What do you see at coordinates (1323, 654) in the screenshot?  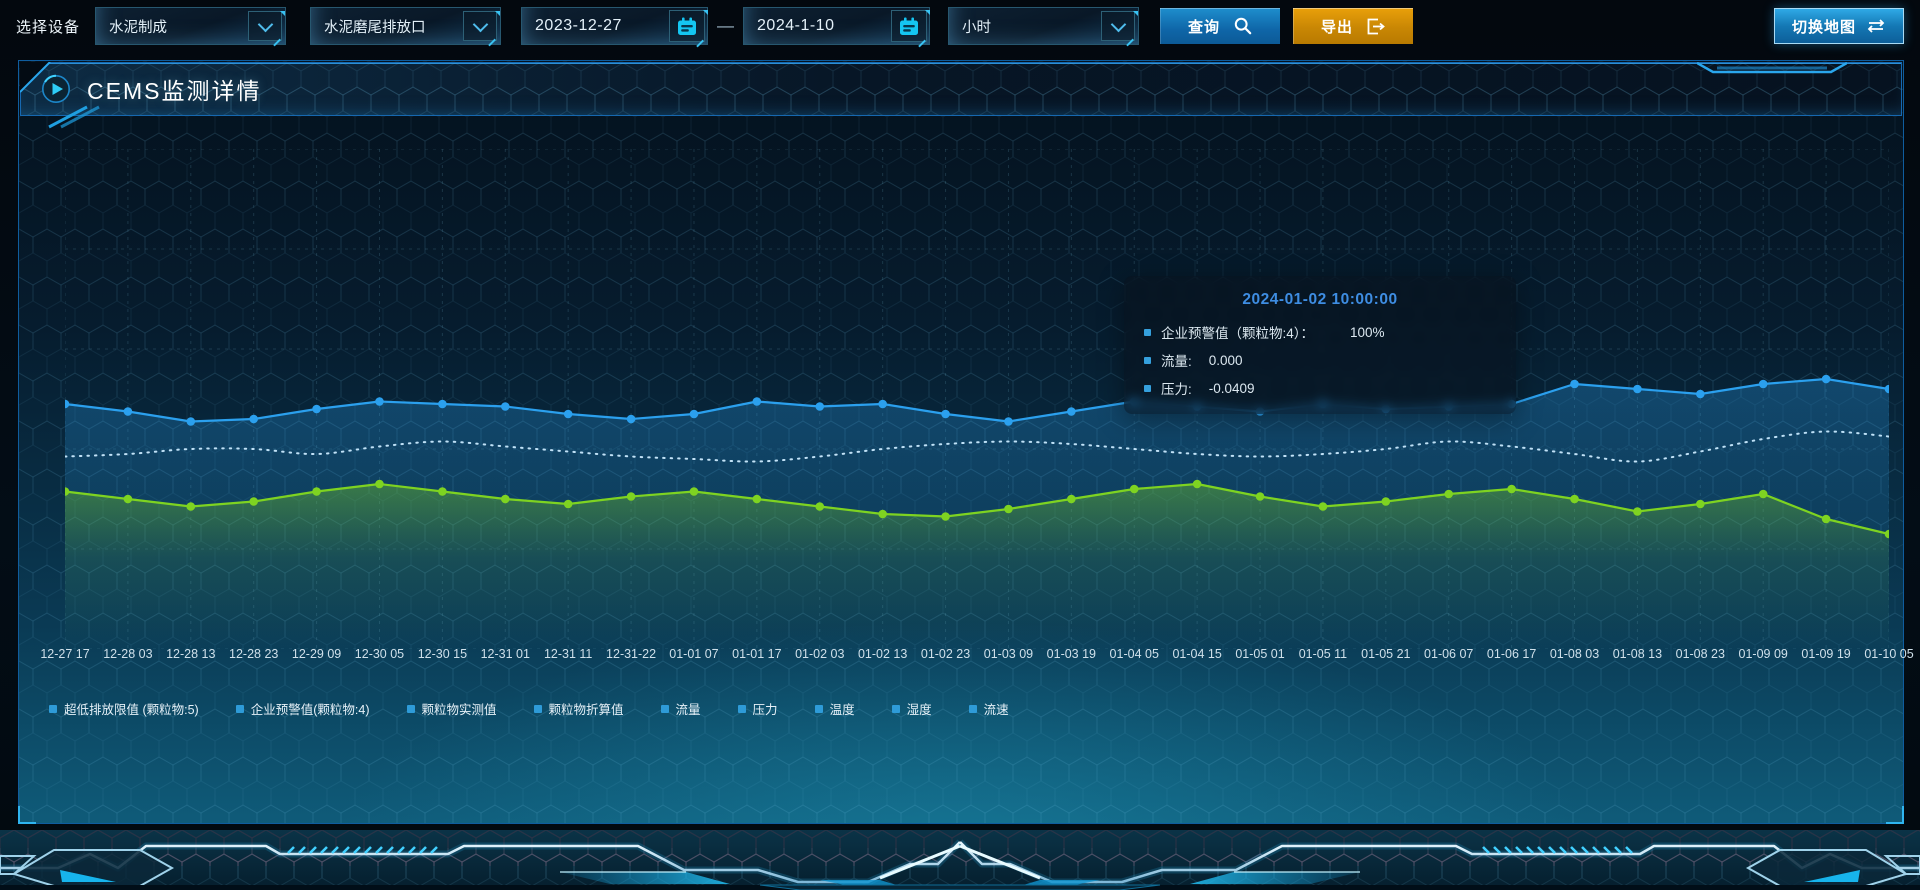 I see `x-axis-tick: 01-05 11` at bounding box center [1323, 654].